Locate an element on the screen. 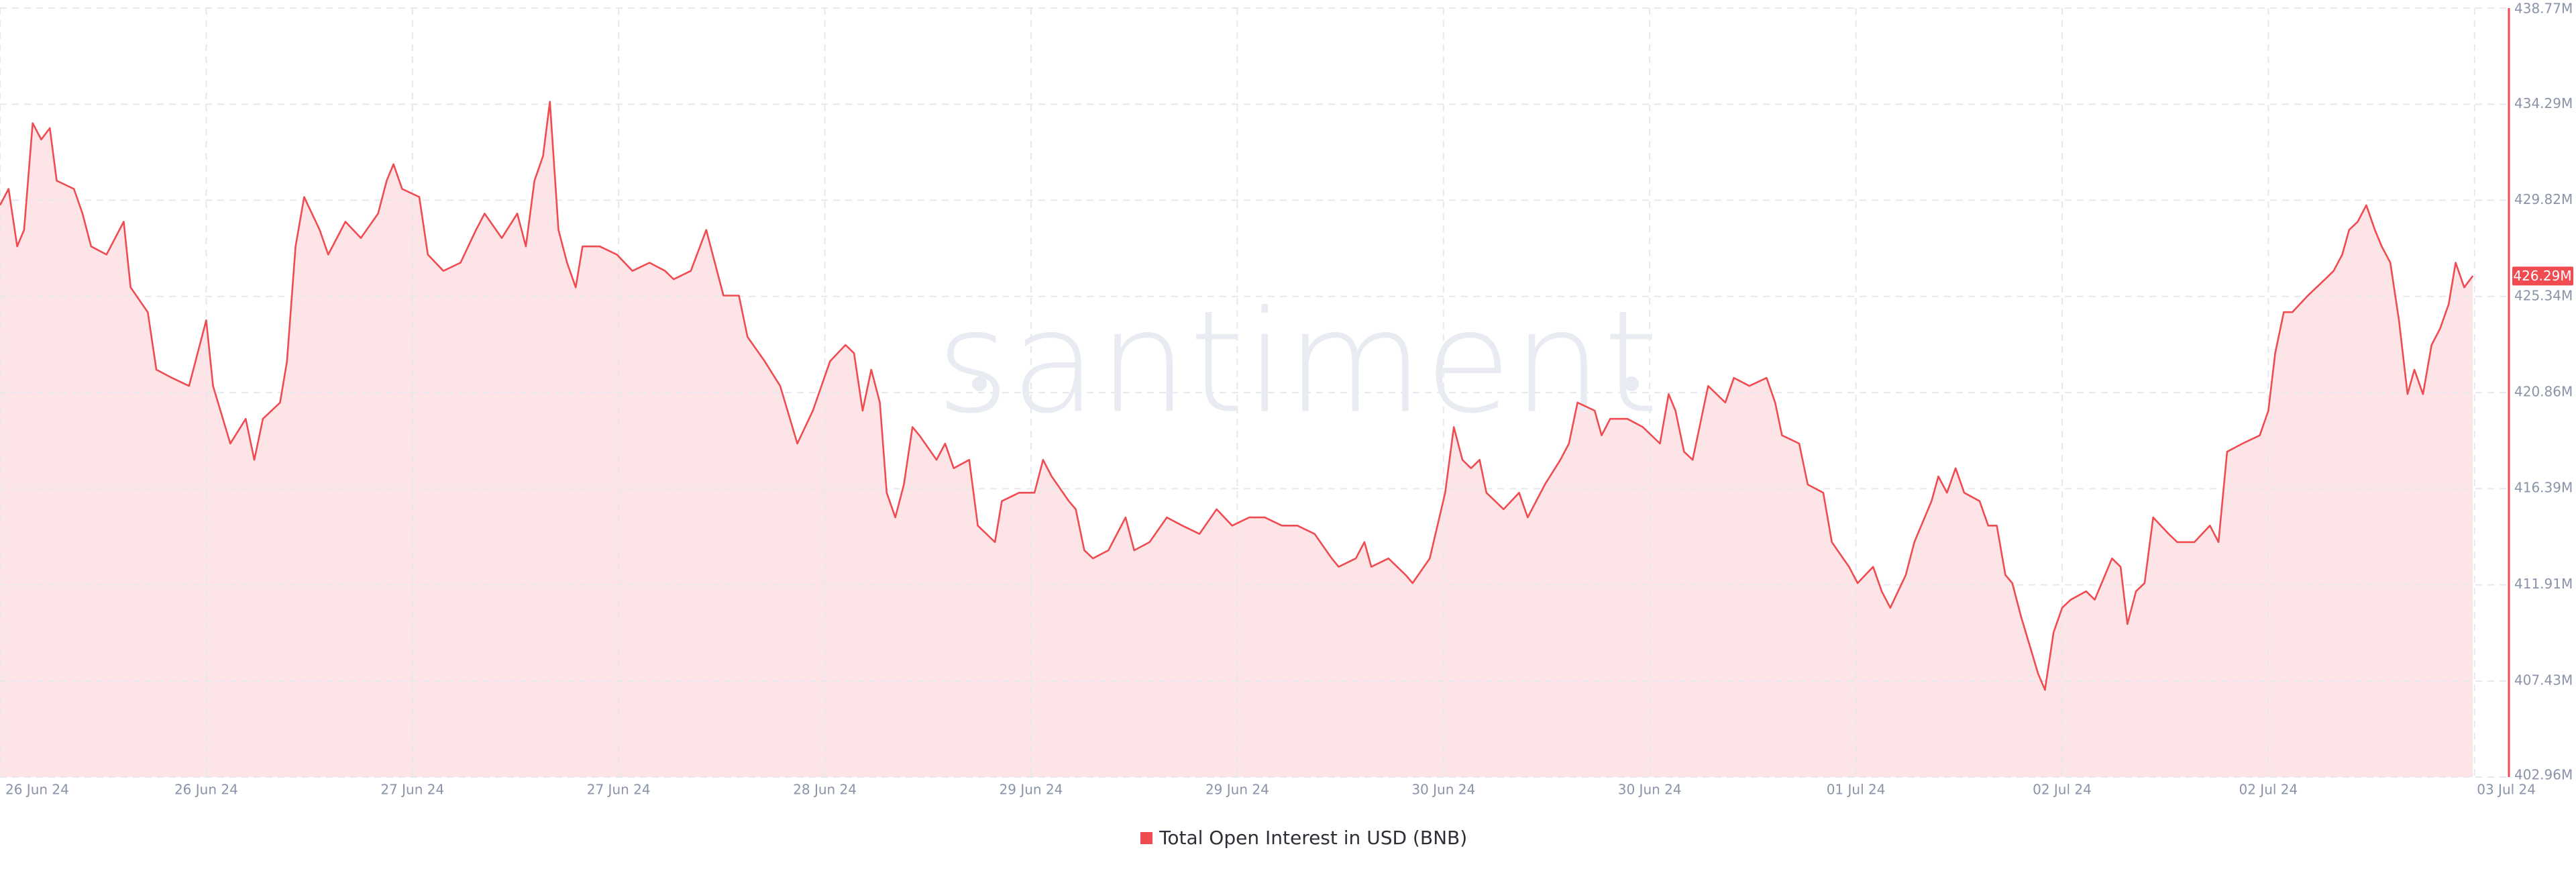 The height and width of the screenshot is (875, 2576). current-value-tag is located at coordinates (2542, 276).